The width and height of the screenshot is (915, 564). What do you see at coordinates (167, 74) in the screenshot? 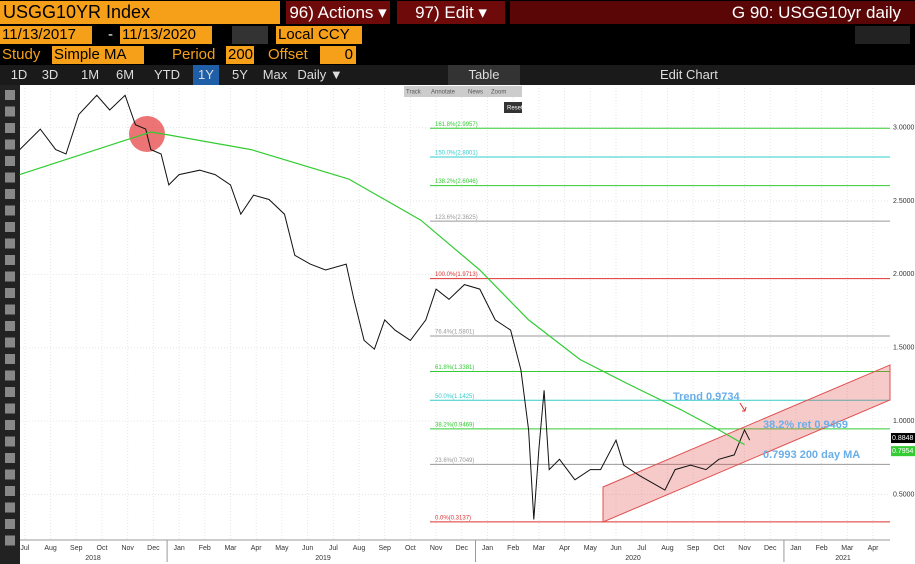
I see `range-button: YTD` at bounding box center [167, 74].